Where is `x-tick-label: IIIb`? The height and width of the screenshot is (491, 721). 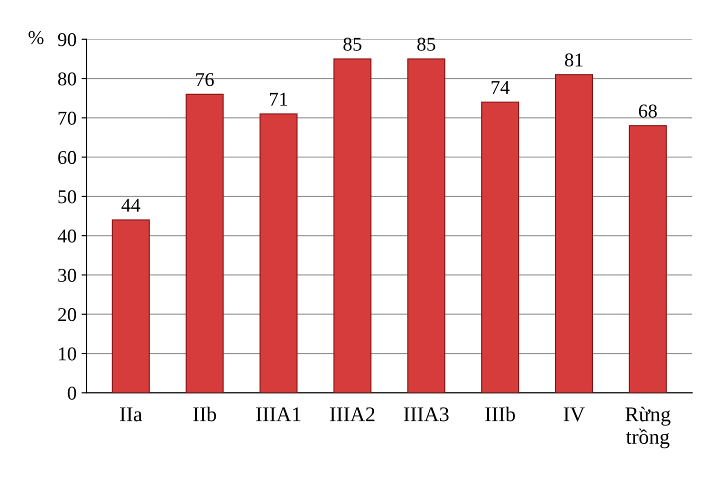 x-tick-label: IIIb is located at coordinates (500, 414).